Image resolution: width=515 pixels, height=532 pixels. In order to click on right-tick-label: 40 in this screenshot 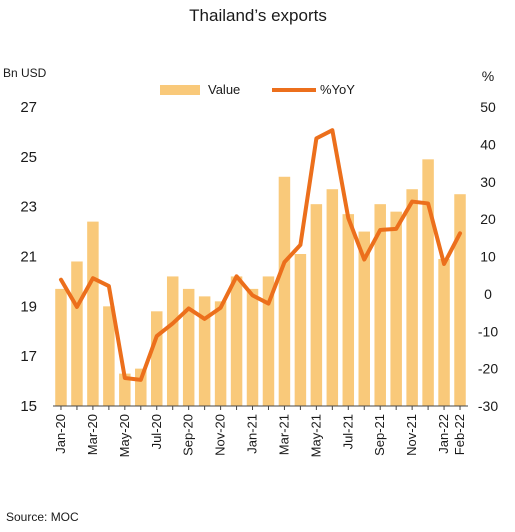, I will do `click(488, 144)`.